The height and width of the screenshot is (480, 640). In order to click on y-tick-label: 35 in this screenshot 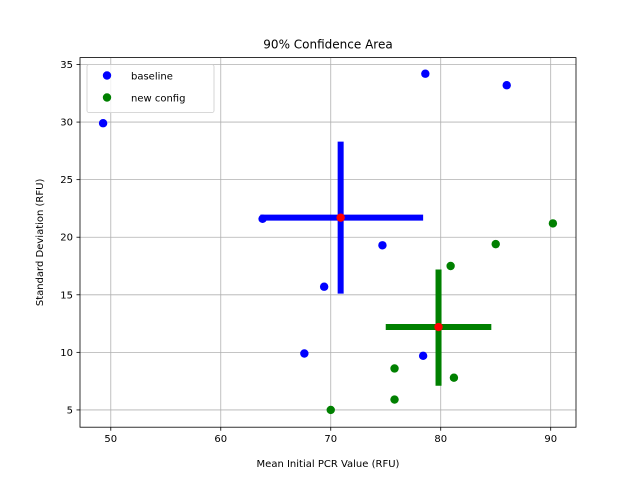, I will do `click(66, 65)`.